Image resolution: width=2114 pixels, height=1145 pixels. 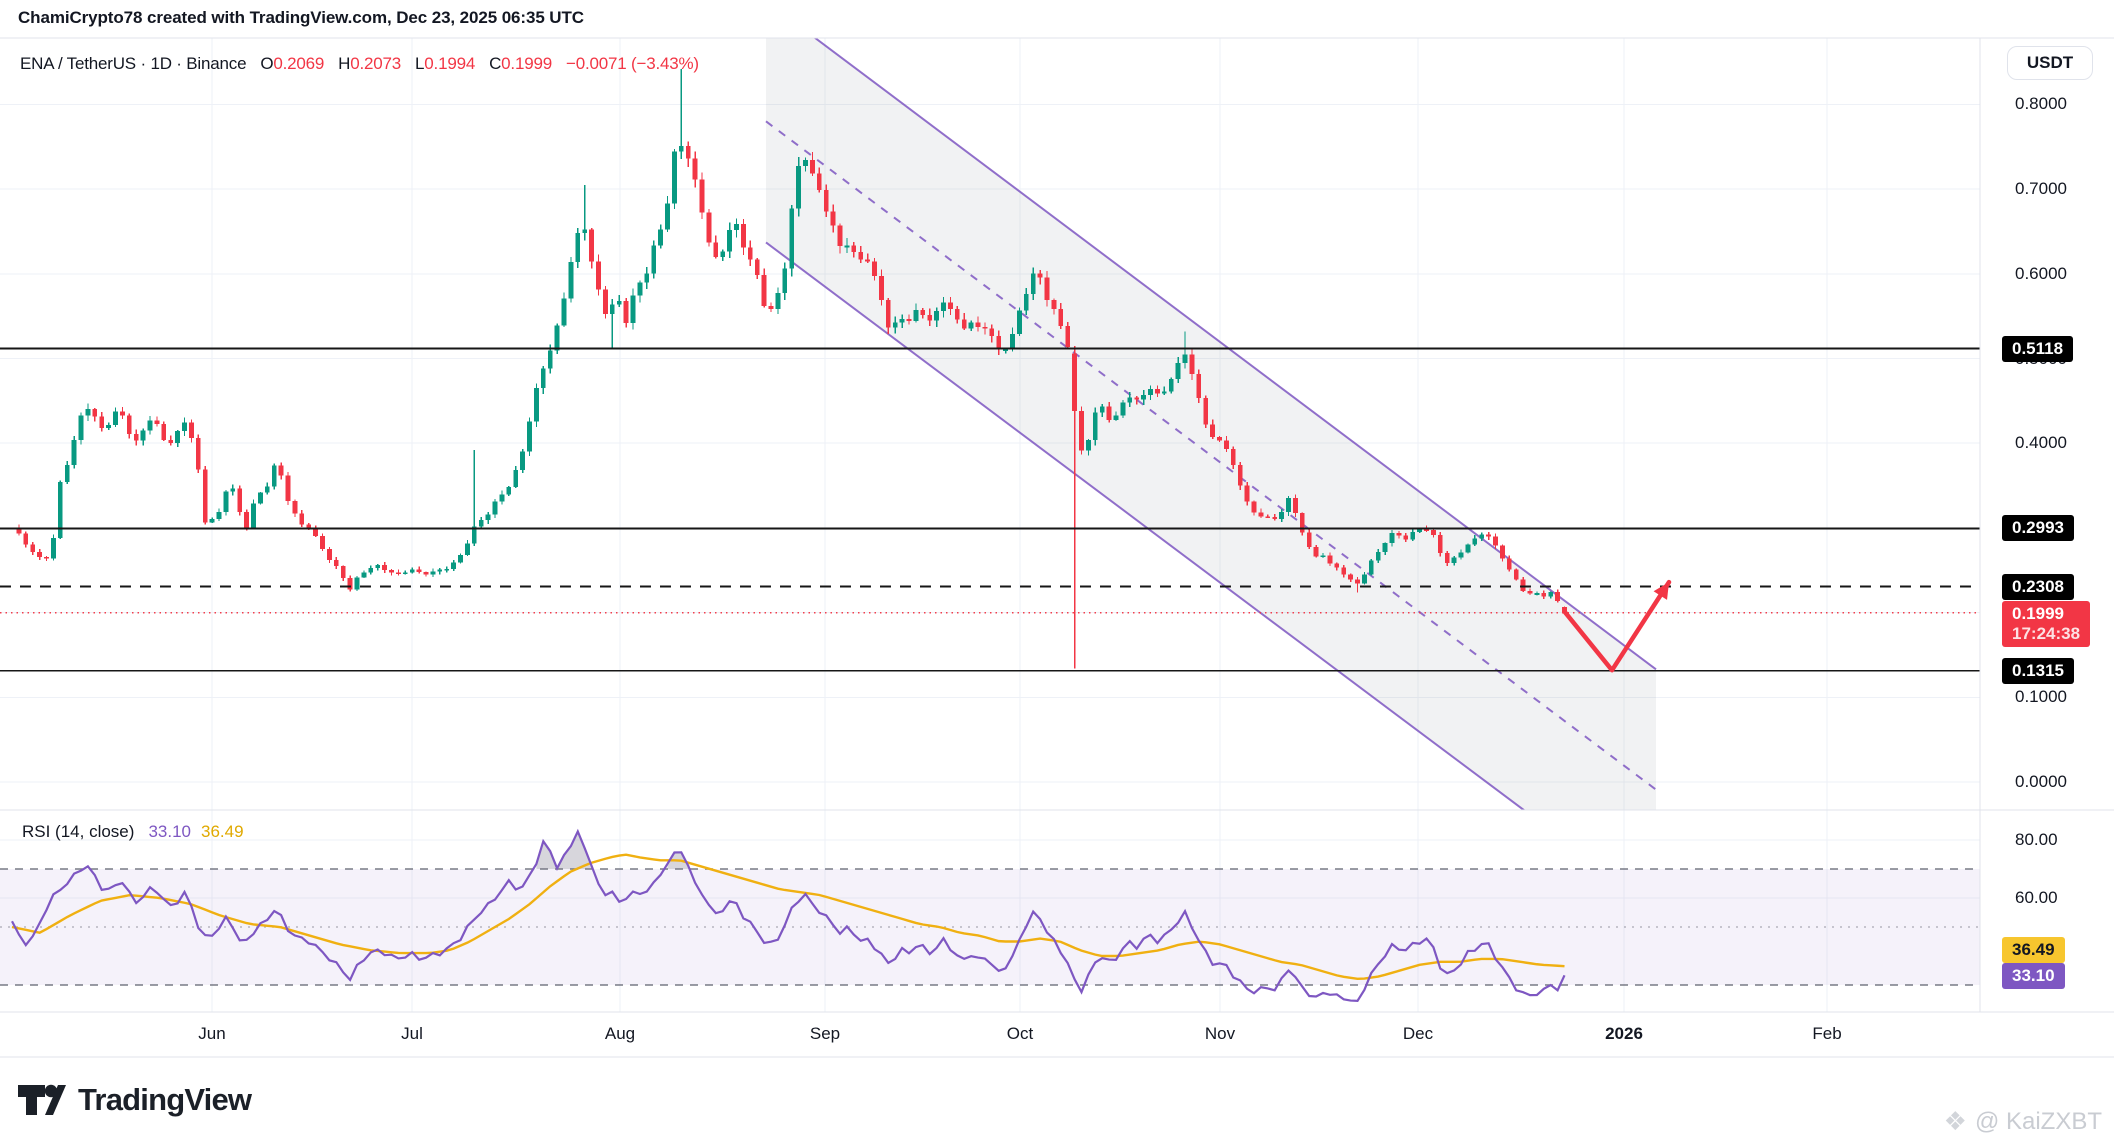 What do you see at coordinates (2050, 63) in the screenshot?
I see `currency-toggle-button: USDT` at bounding box center [2050, 63].